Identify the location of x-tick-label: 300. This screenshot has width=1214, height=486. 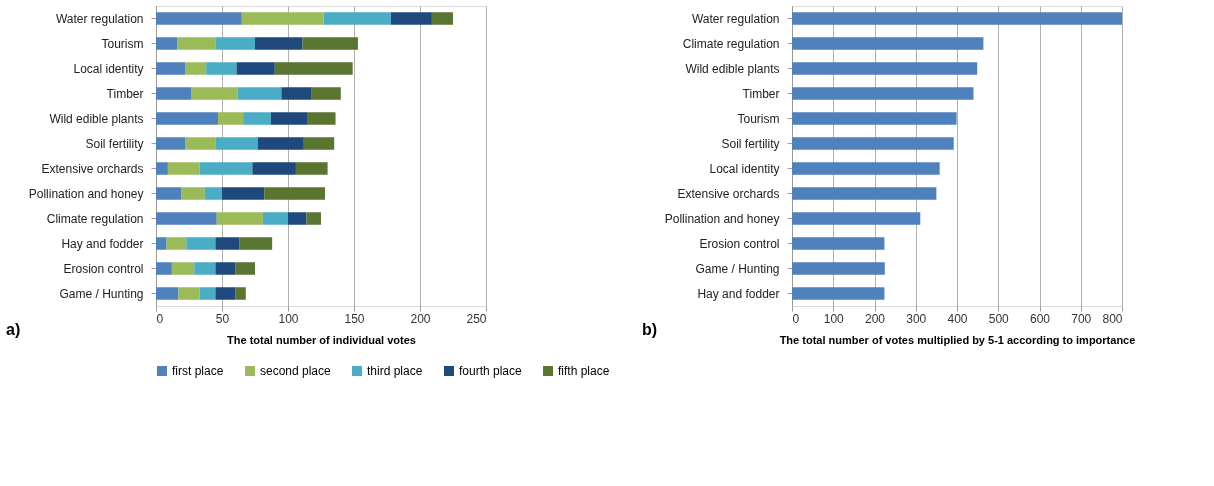
(916, 318).